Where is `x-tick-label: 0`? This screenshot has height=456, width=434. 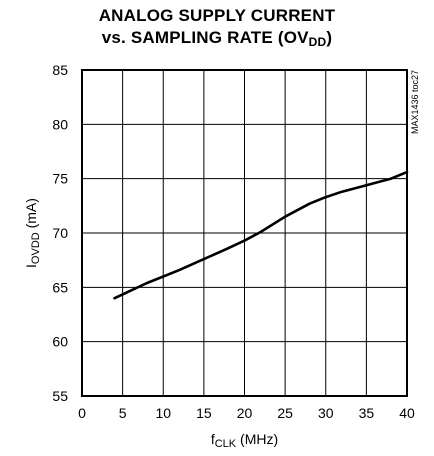
x-tick-label: 0 is located at coordinates (82, 413).